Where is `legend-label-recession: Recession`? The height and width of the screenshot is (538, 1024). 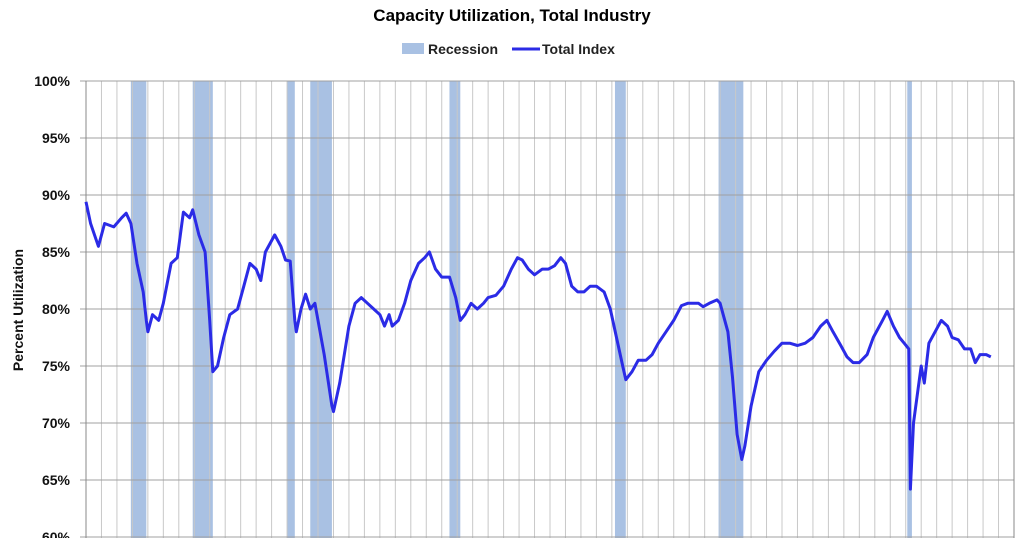 legend-label-recession: Recession is located at coordinates (463, 49).